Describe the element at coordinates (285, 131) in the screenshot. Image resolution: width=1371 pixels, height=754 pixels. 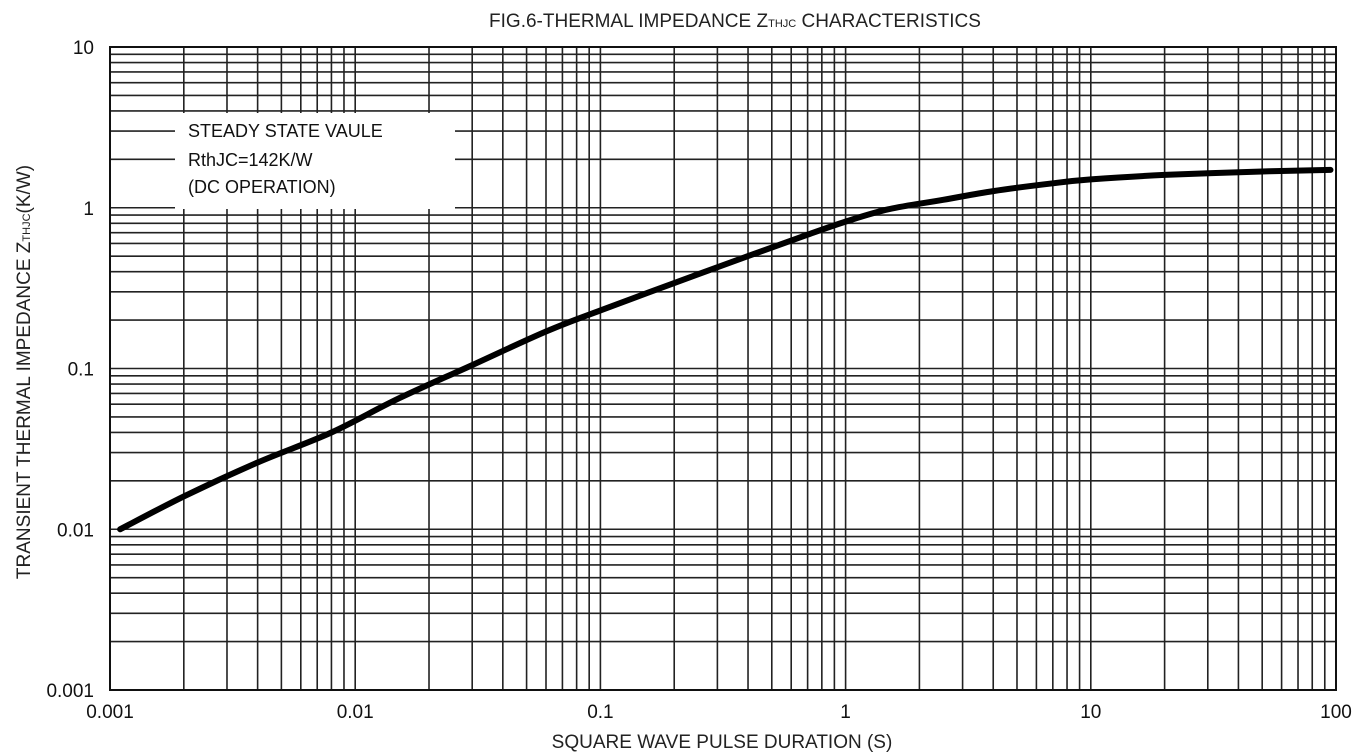
I see `steady-state-note-line-1: STEADY STATE VAULE` at that location.